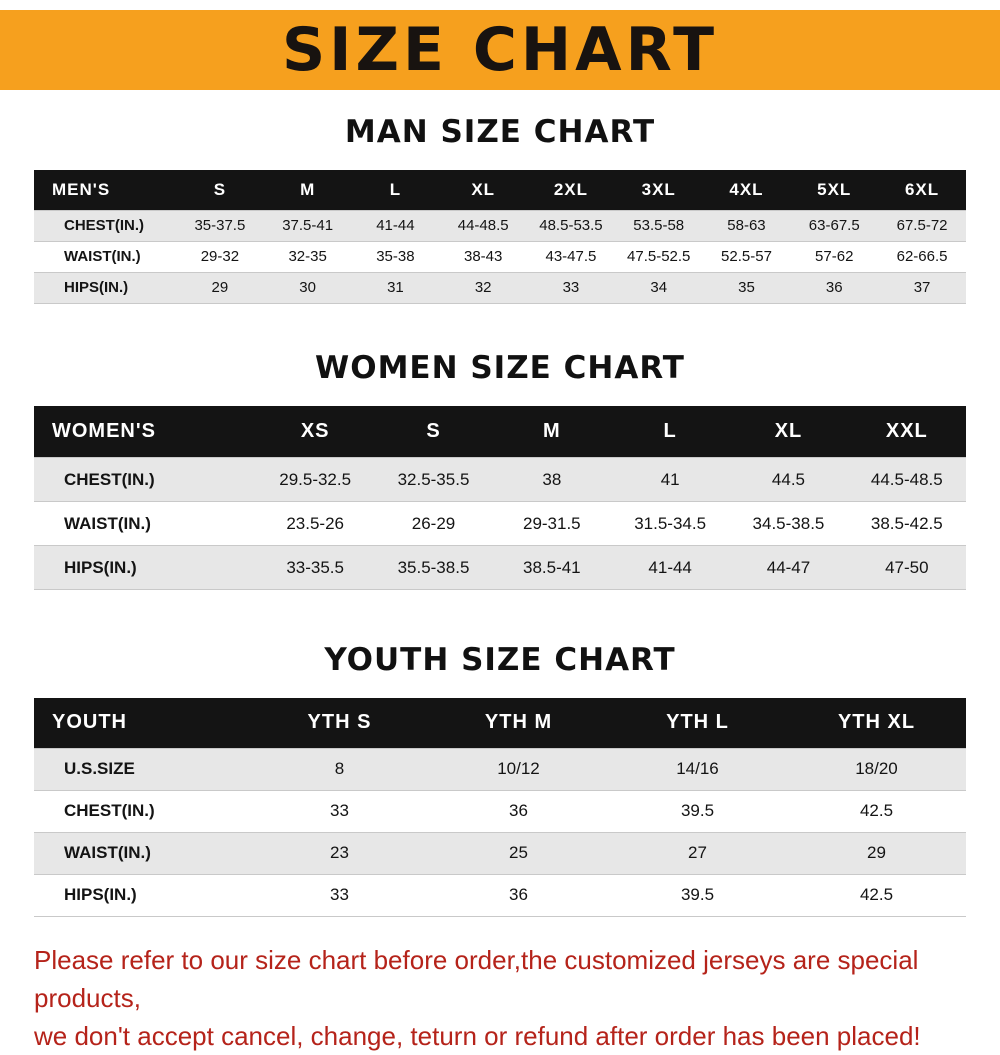 This screenshot has height=1055, width=1000. What do you see at coordinates (906, 431) in the screenshot?
I see `size-column-header: XXL` at bounding box center [906, 431].